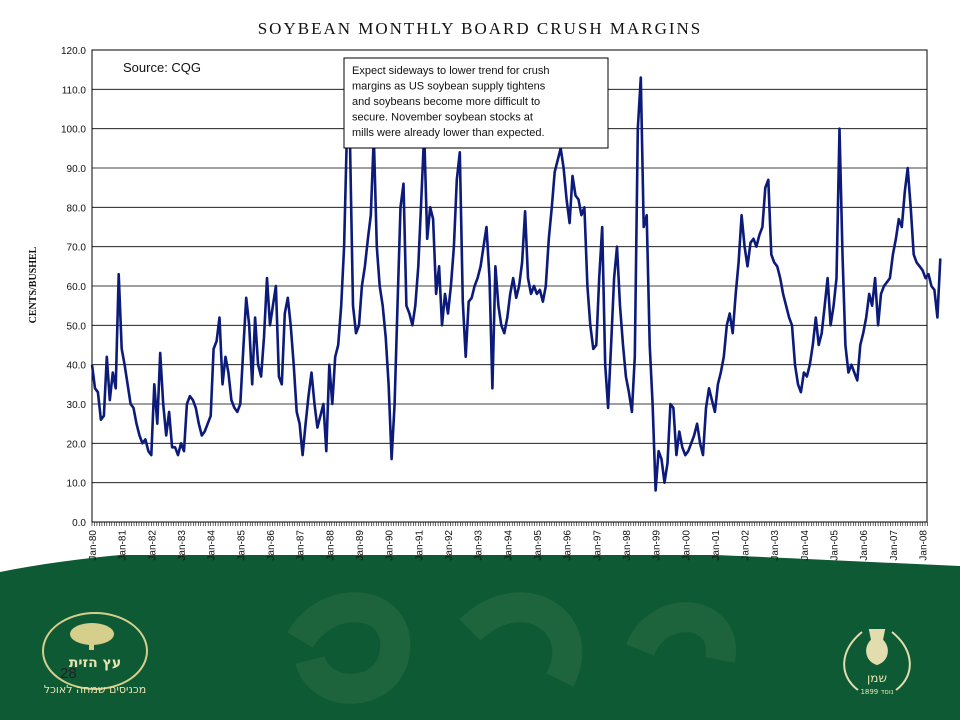 The width and height of the screenshot is (960, 720). I want to click on x-tick-label: Jan-05, so click(835, 545).